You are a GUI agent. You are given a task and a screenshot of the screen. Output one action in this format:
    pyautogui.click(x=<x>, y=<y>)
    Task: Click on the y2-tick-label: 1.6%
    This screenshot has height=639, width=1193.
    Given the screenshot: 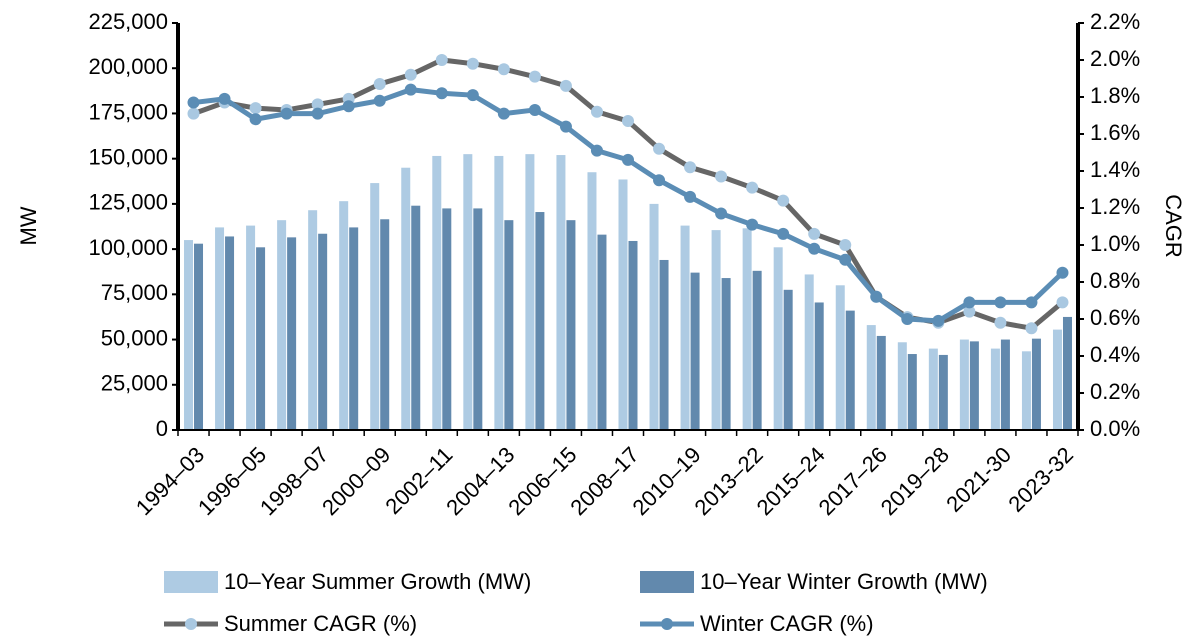 What is the action you would take?
    pyautogui.click(x=1115, y=132)
    